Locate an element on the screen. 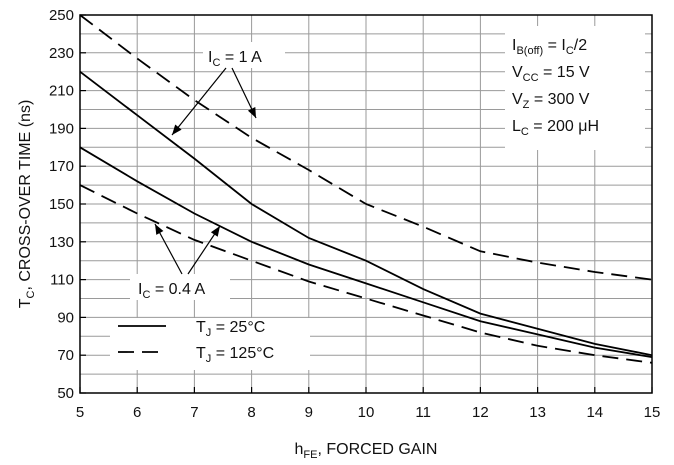 Image resolution: width=674 pixels, height=465 pixels. y-tick-label: 210 is located at coordinates (61, 91).